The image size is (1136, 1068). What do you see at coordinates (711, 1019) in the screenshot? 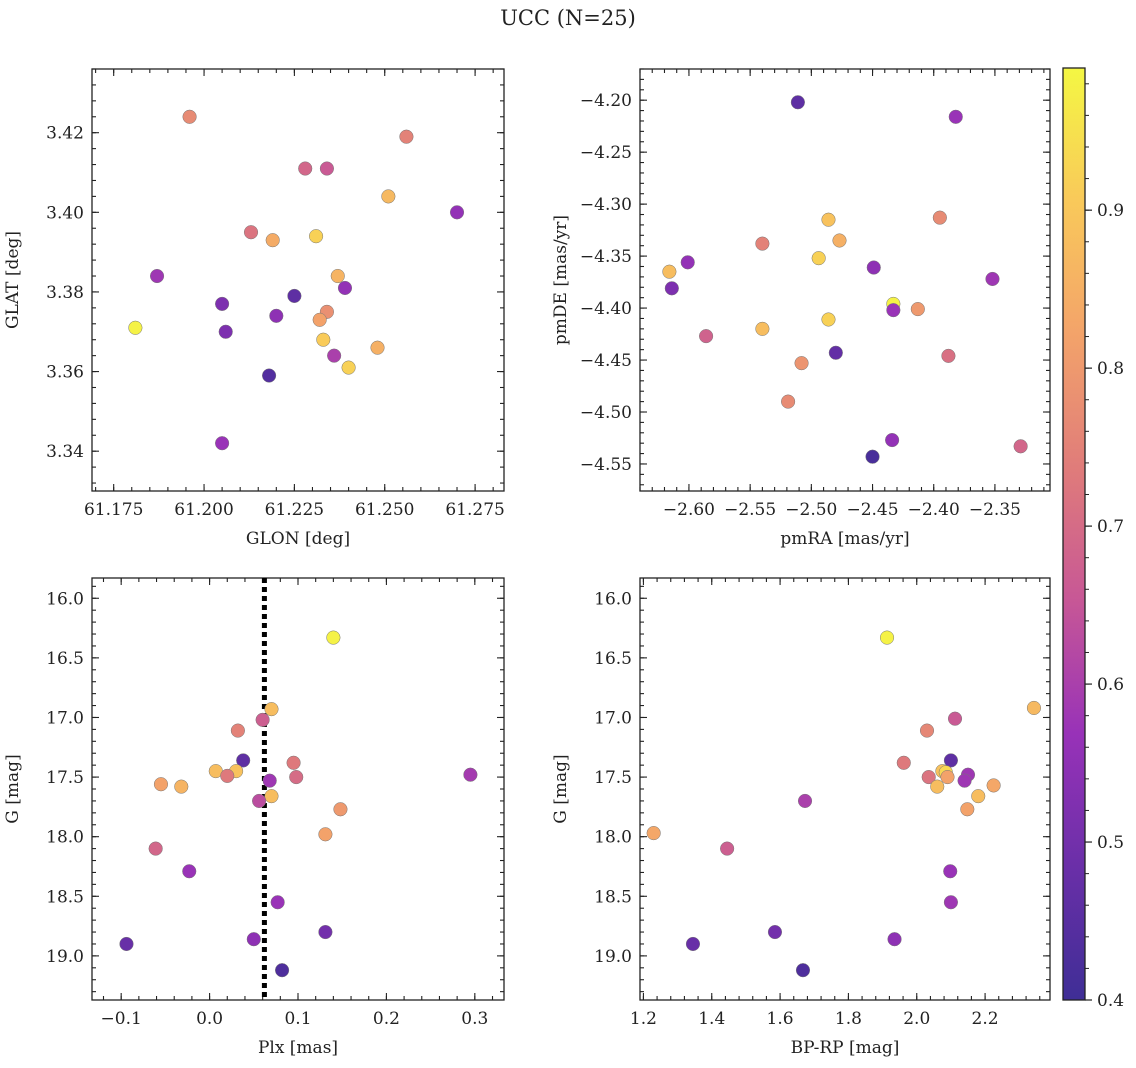
I see `x-tick-label: 1.4` at bounding box center [711, 1019].